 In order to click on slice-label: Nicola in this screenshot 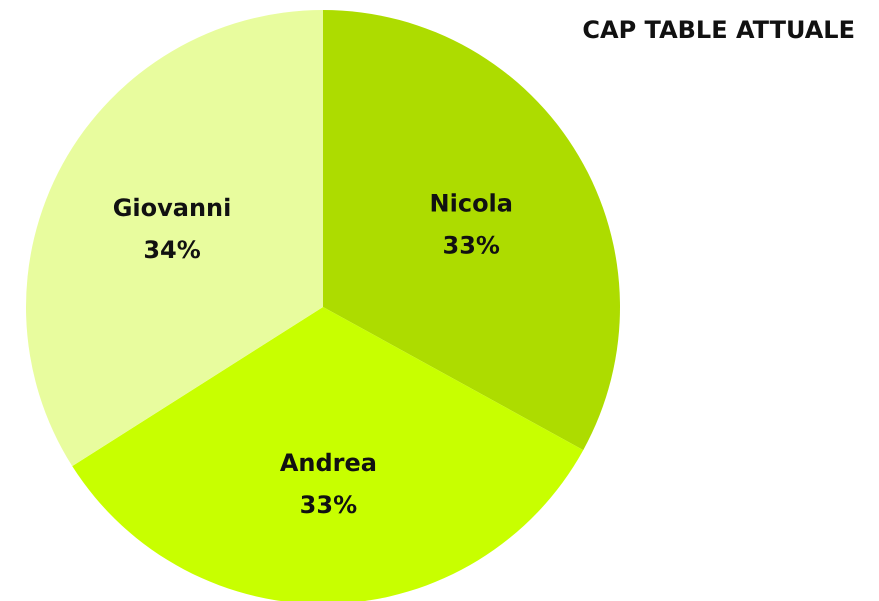, I will do `click(471, 203)`.